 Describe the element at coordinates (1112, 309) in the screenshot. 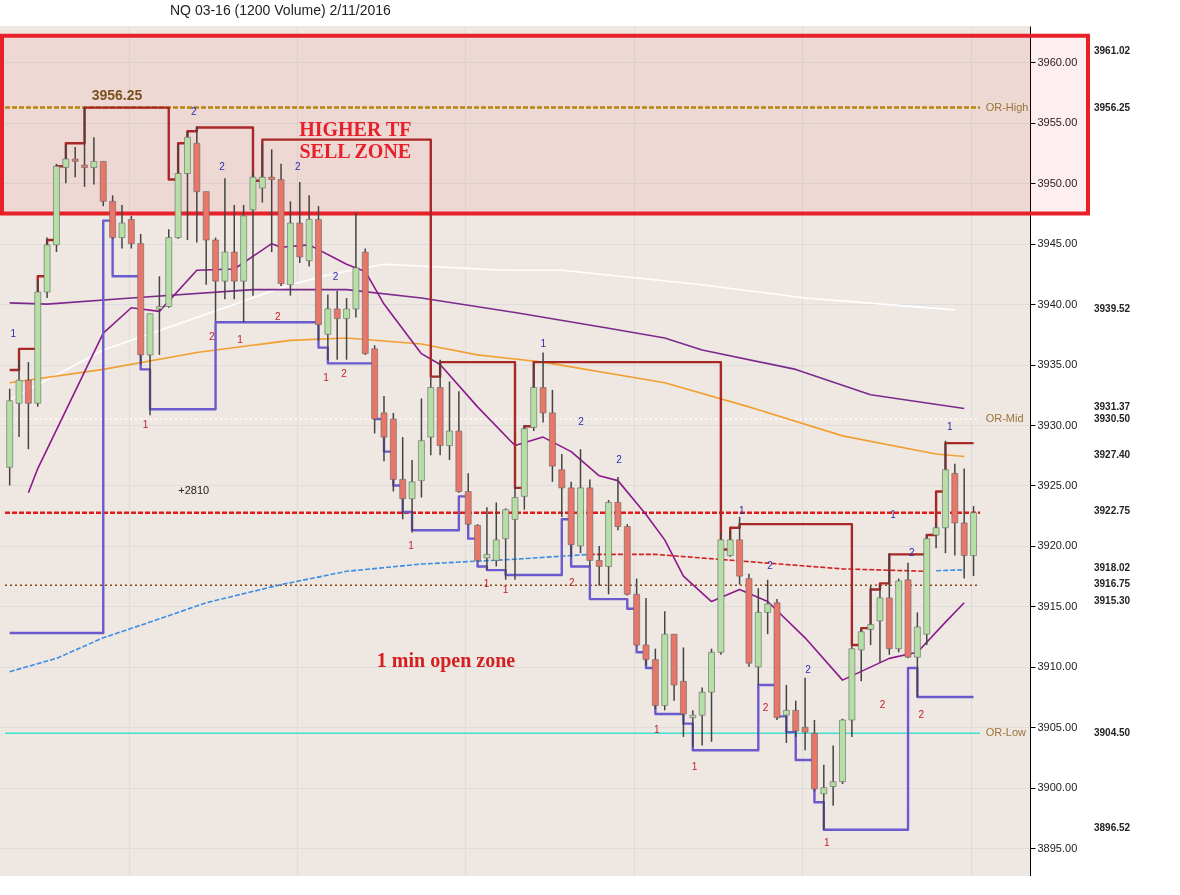

I see `text: 3939.52` at that location.